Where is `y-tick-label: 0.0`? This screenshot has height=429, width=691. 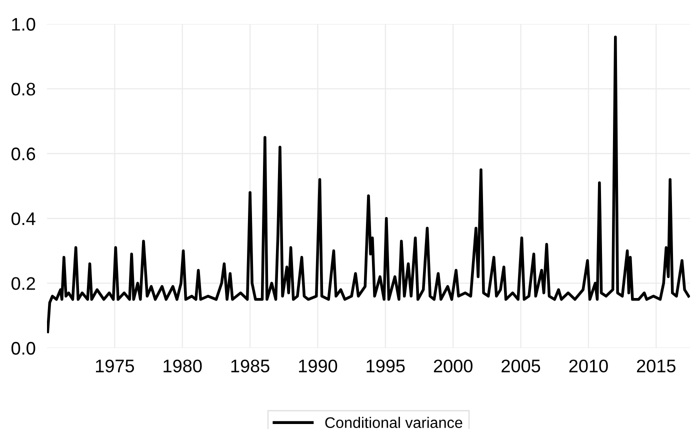 y-tick-label: 0.0 is located at coordinates (23, 348).